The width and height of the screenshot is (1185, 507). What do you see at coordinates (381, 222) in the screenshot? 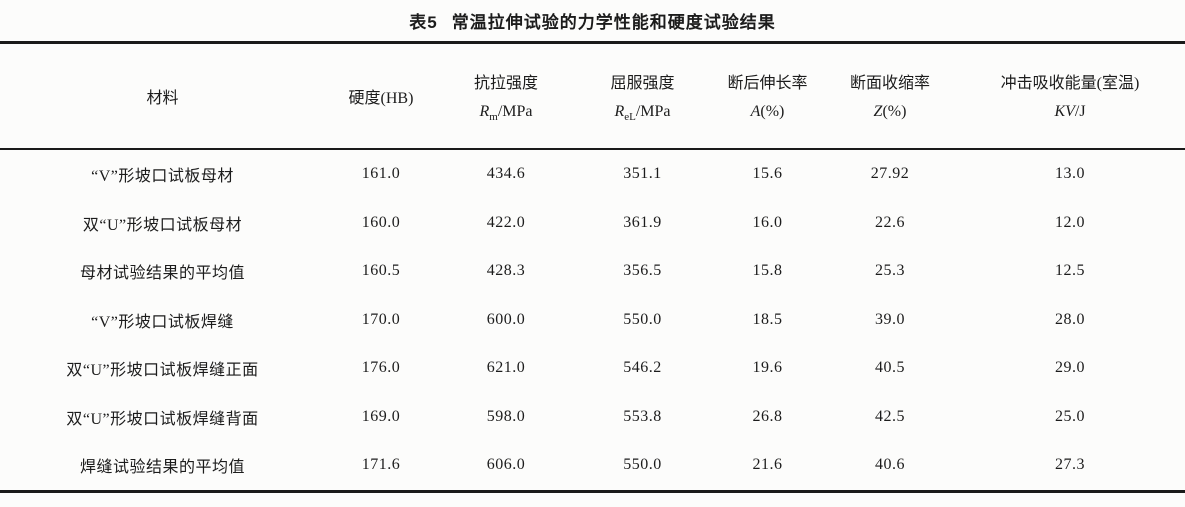
I see `value-cell: 160.0` at bounding box center [381, 222].